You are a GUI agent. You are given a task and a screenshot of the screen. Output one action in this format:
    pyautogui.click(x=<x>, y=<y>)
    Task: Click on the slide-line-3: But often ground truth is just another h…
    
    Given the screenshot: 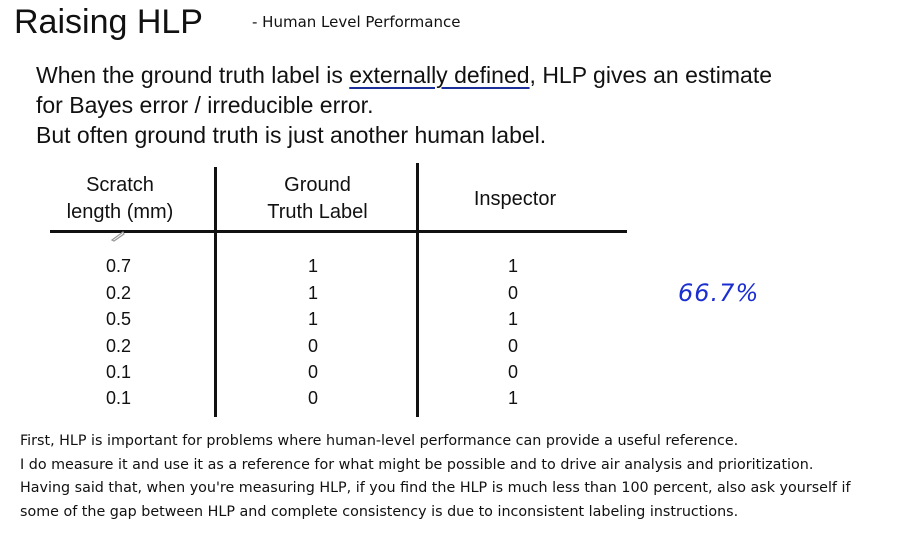 What is the action you would take?
    pyautogui.click(x=291, y=135)
    